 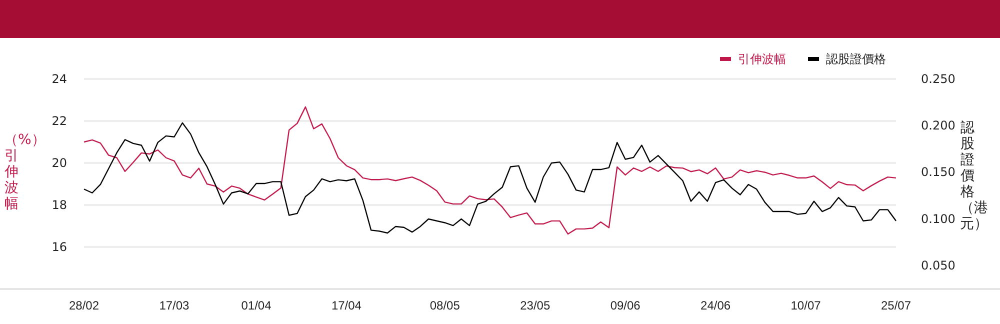 What do you see at coordinates (974, 176) in the screenshot?
I see `y2-axis-title: 認股證價格（港元）` at bounding box center [974, 176].